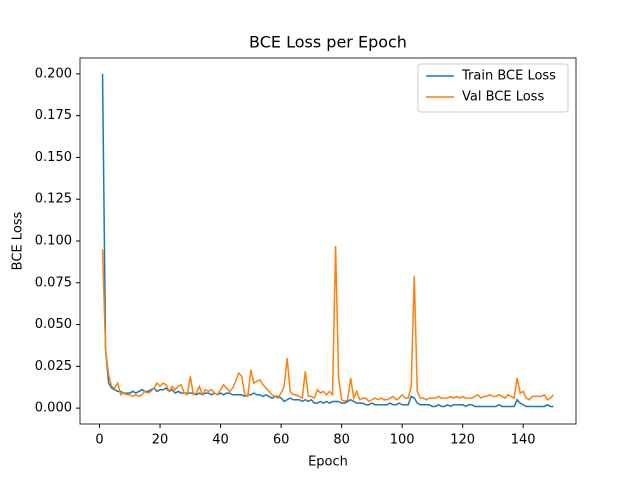 The image size is (640, 484). What do you see at coordinates (341, 440) in the screenshot?
I see `x-tick-label: 80` at bounding box center [341, 440].